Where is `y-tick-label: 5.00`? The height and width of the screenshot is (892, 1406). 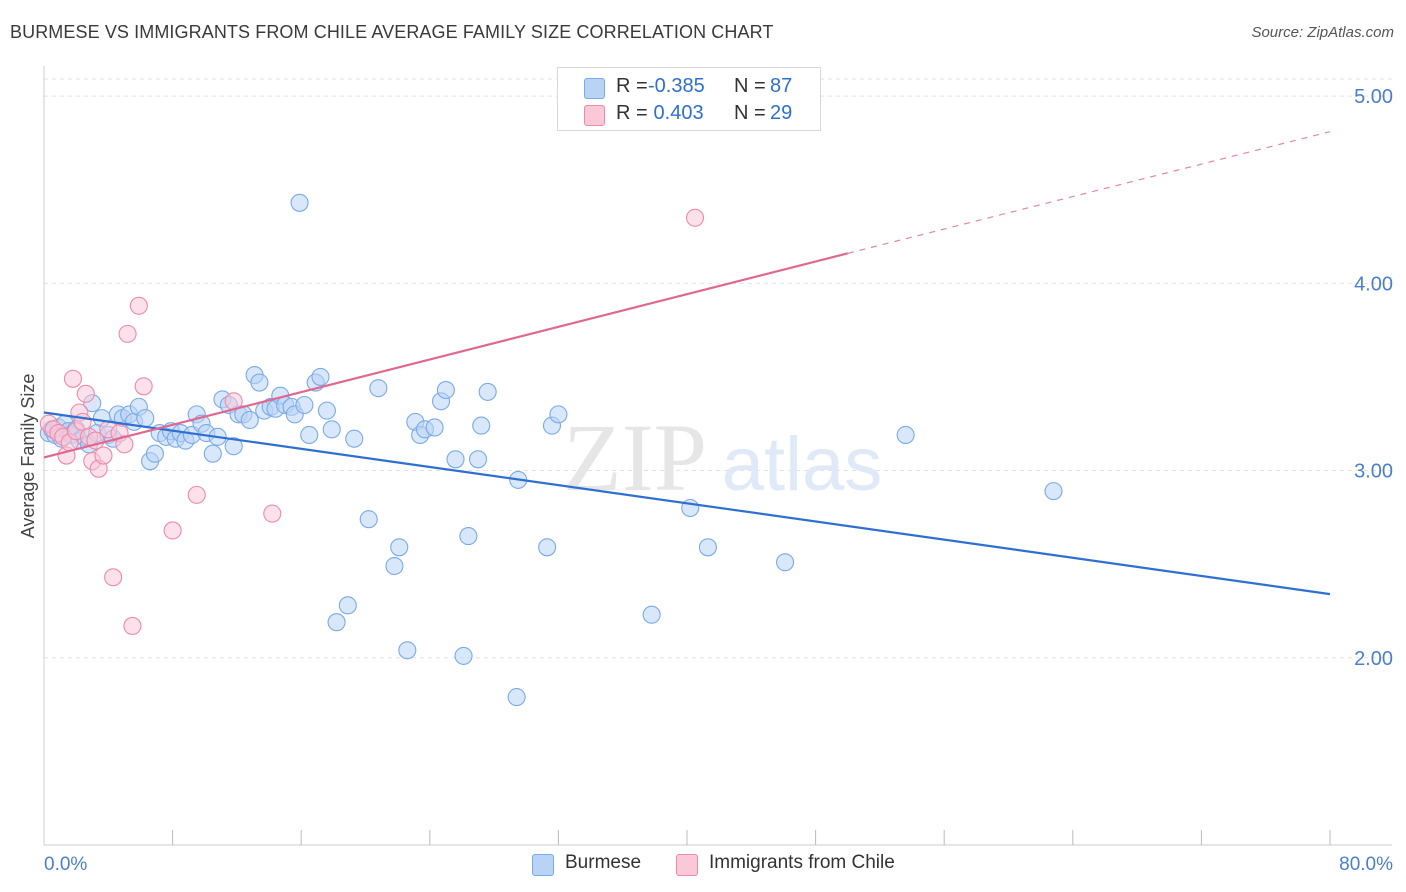 y-tick-label: 5.00 is located at coordinates (1373, 97).